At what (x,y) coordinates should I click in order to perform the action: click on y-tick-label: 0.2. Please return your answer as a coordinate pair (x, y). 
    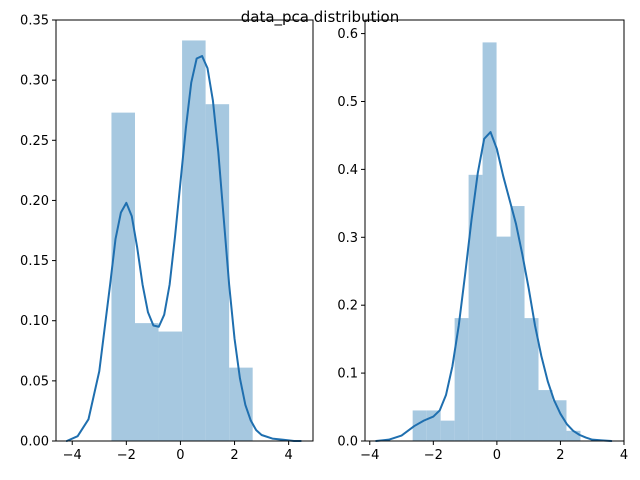
    Looking at the image, I should click on (347, 306).